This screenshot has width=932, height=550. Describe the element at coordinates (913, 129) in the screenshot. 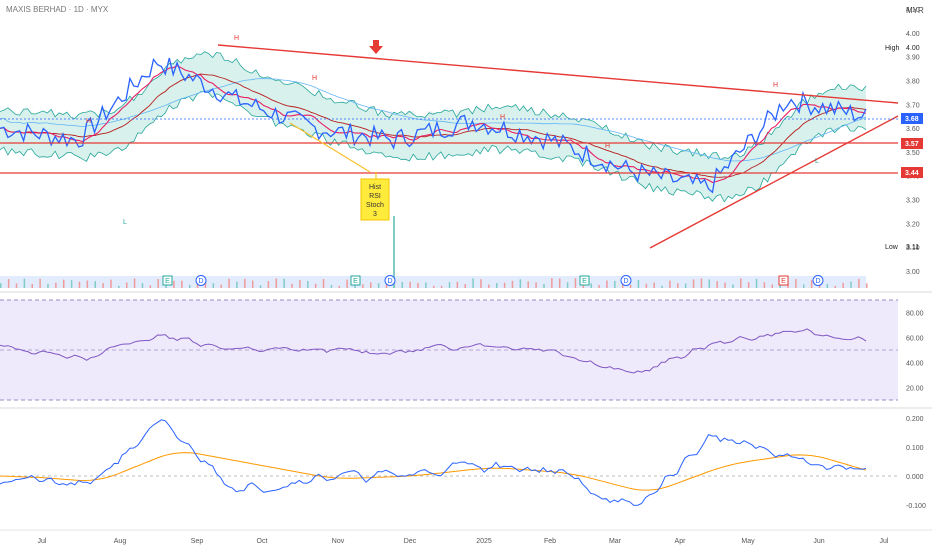

I see `price-tick-label: 3.60` at that location.